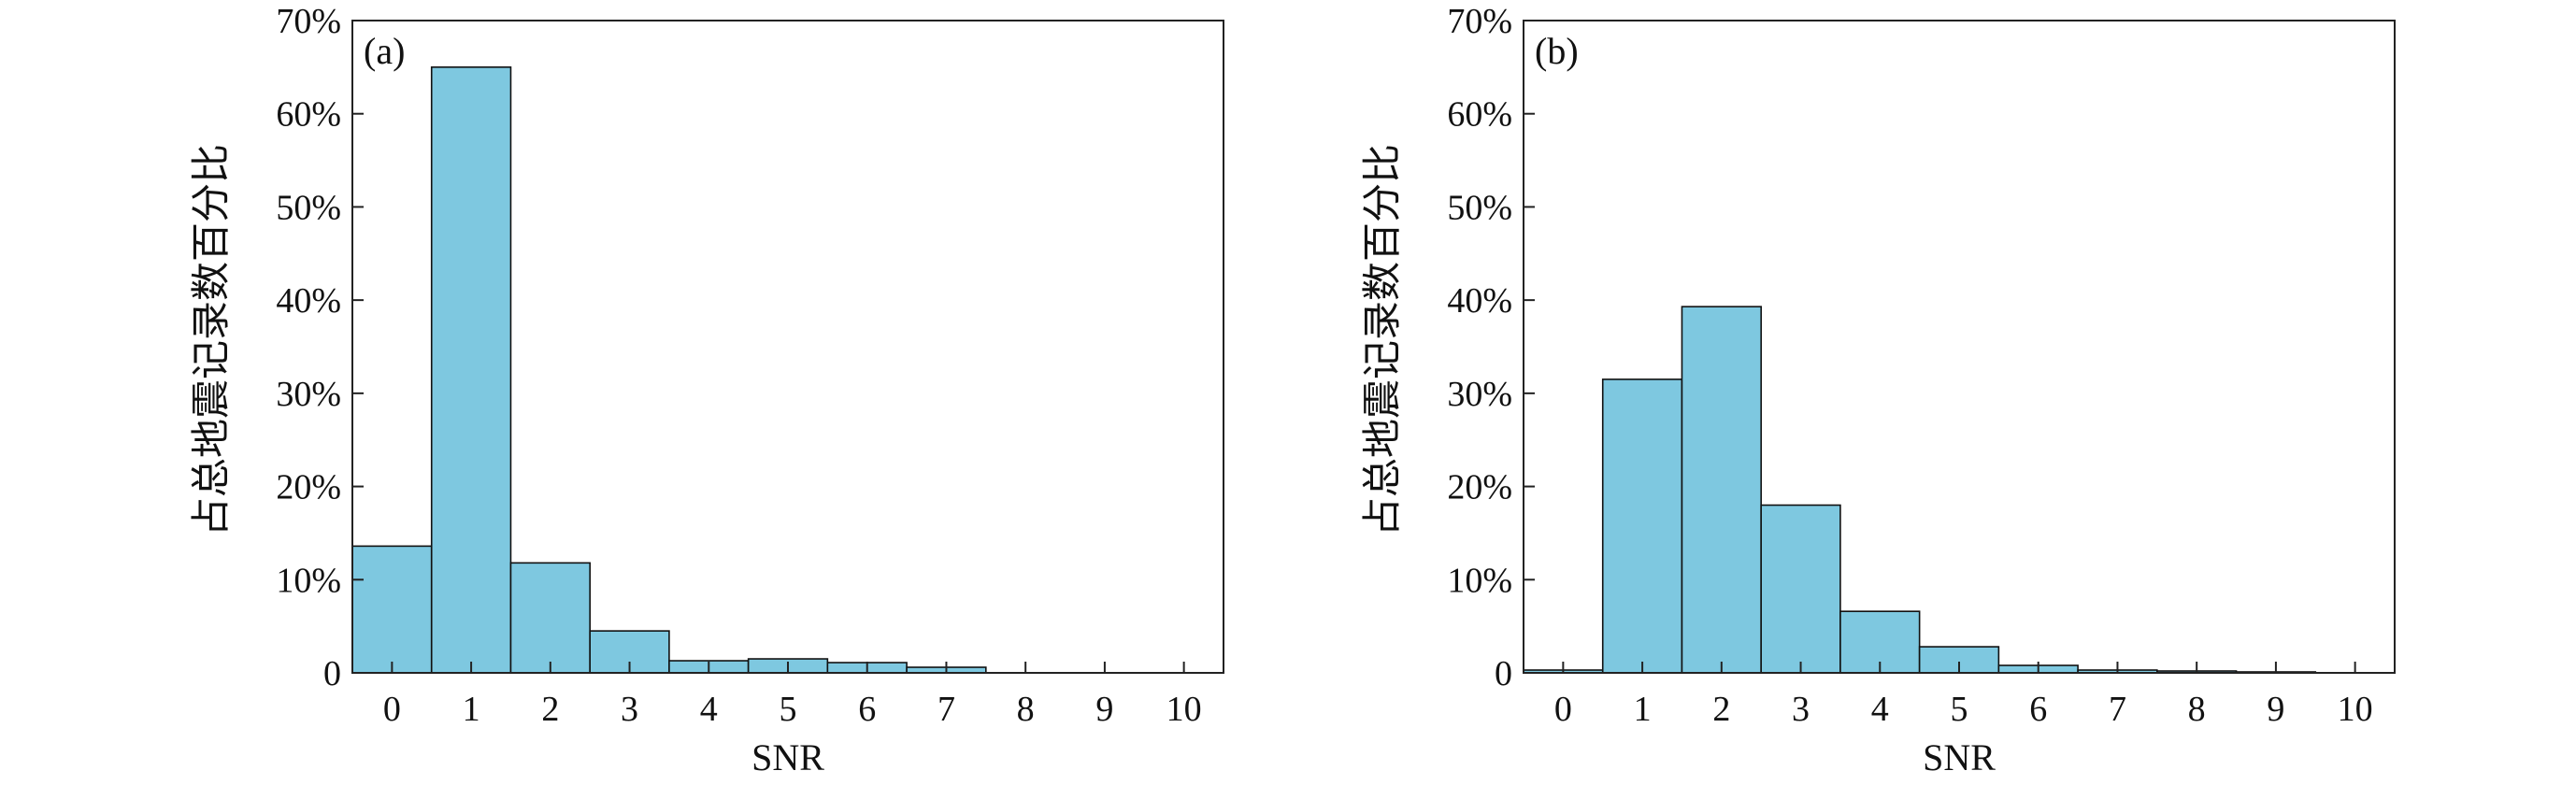  I want to click on bars-group, so click(1920, 490).